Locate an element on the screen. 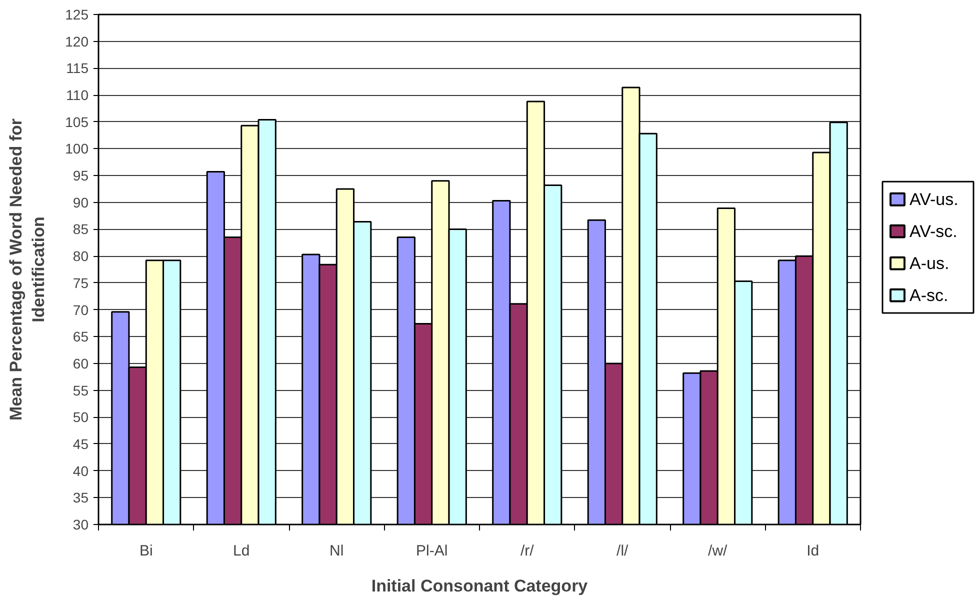 This screenshot has height=601, width=980. x-tick-label: Nl is located at coordinates (337, 551).